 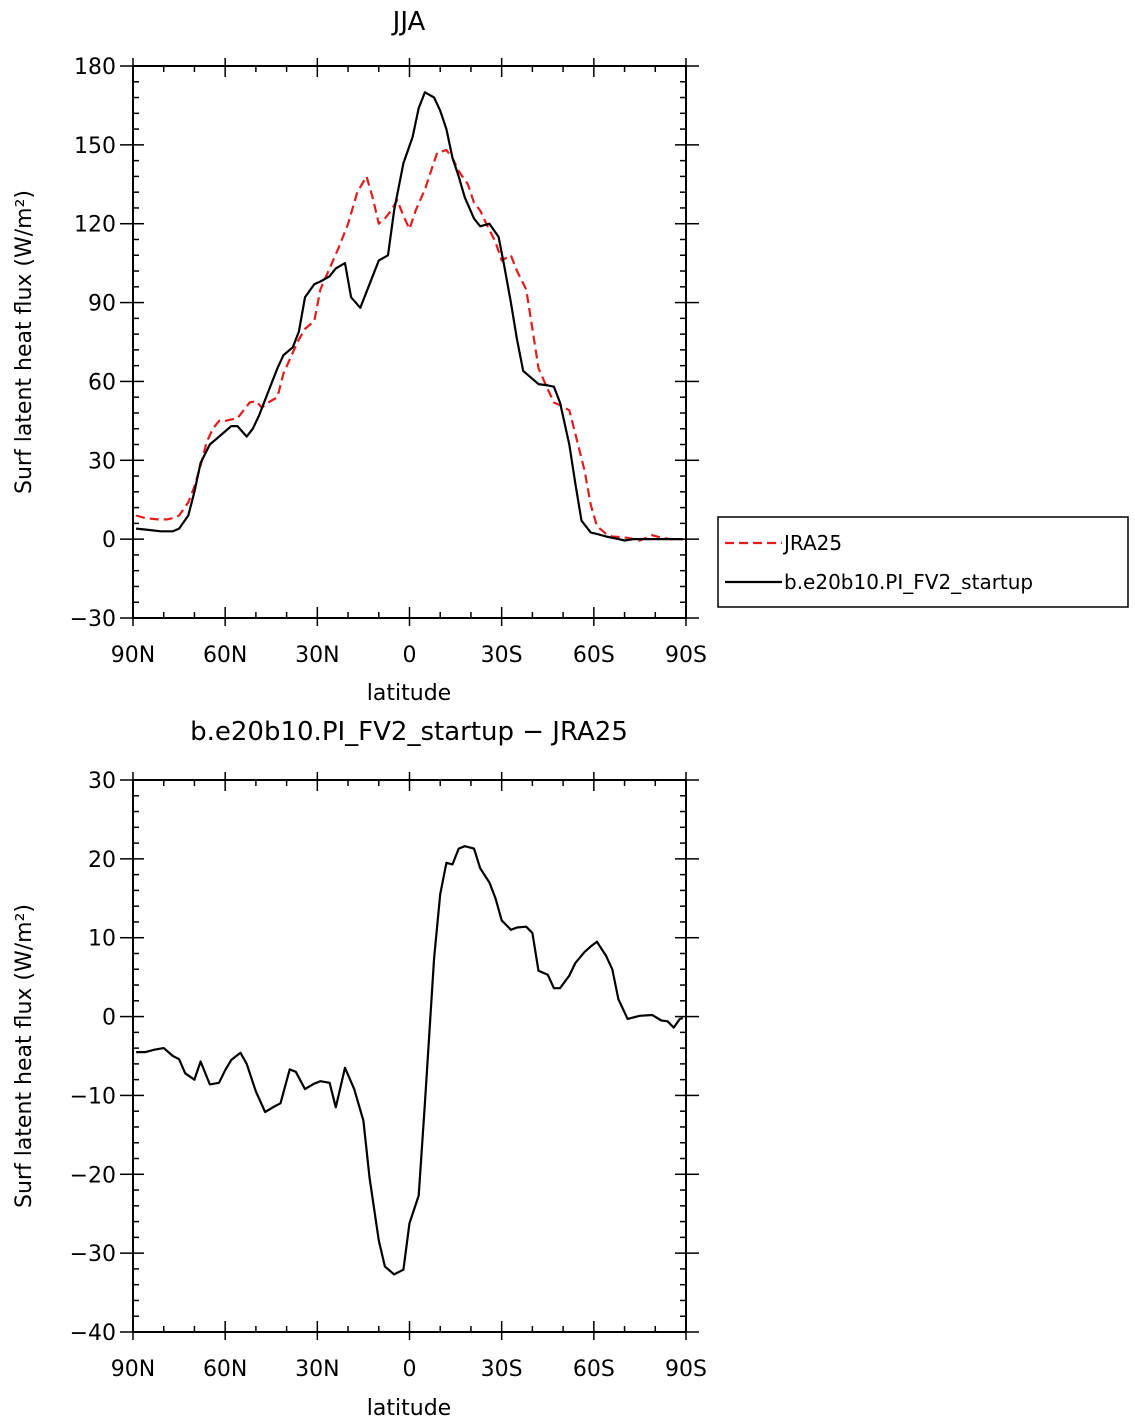 I want to click on chart-title: b.e20b10.PI_FV2_startup − JRA25, so click(x=409, y=732).